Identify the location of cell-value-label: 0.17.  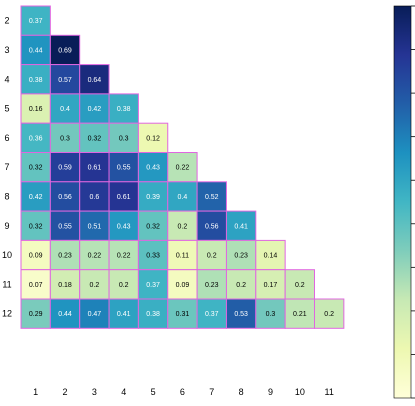
(271, 285).